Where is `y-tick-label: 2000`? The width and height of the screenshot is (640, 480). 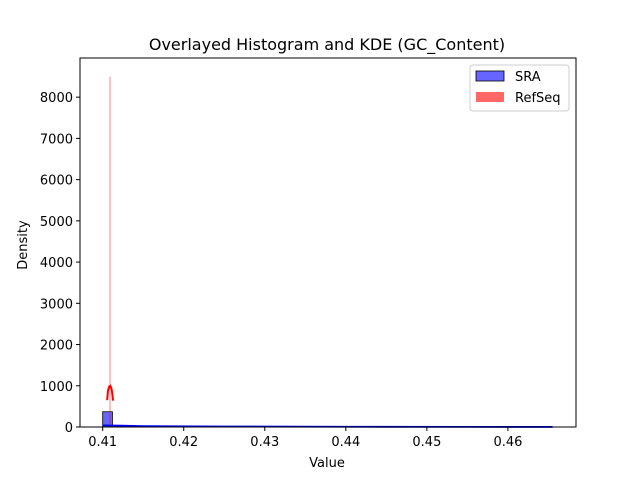
y-tick-label: 2000 is located at coordinates (56, 346).